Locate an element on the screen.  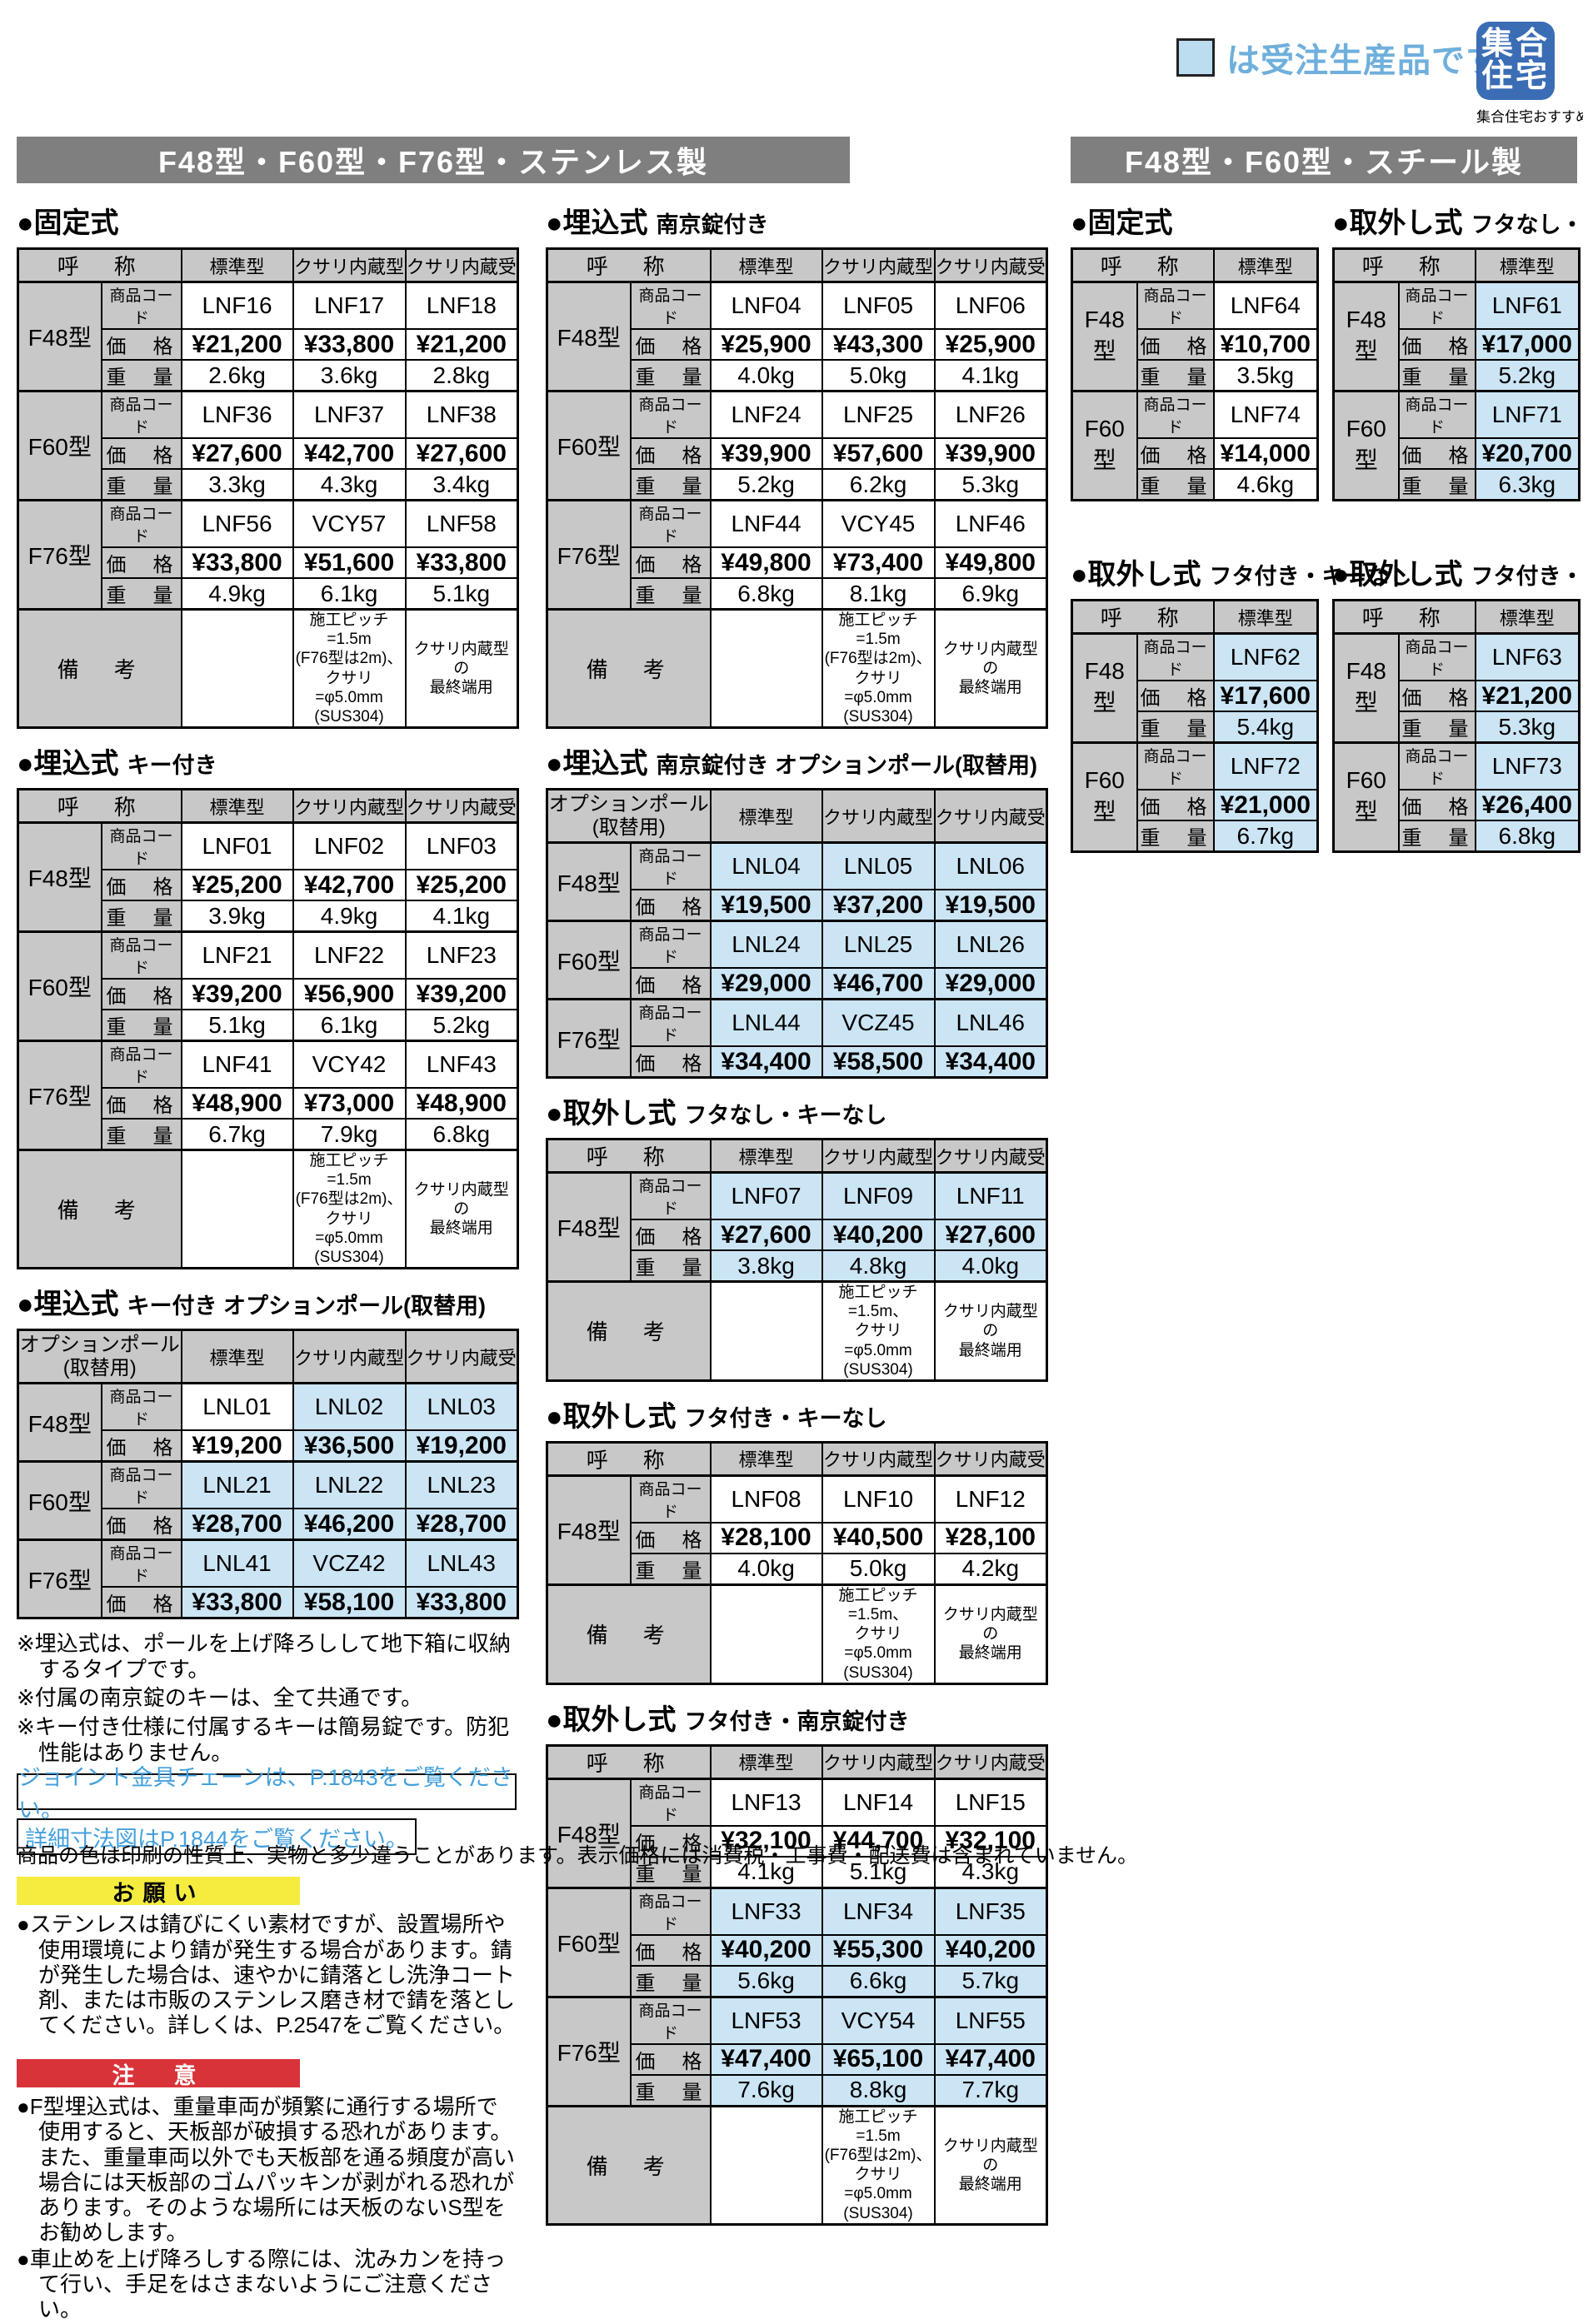
table-title: ●取外し式フタなし・キーなし is located at coordinates (796, 1110).